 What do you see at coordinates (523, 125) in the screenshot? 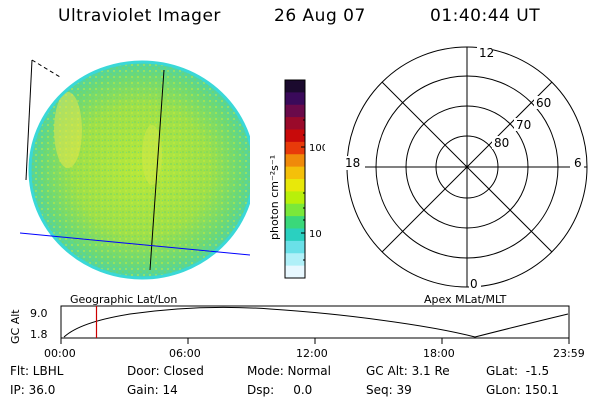
I see `mlat-label-70: 70` at bounding box center [523, 125].